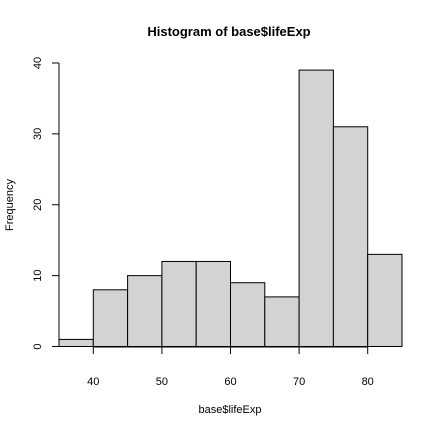 This screenshot has width=432, height=432. I want to click on y-axis-label: Frequency, so click(10, 205).